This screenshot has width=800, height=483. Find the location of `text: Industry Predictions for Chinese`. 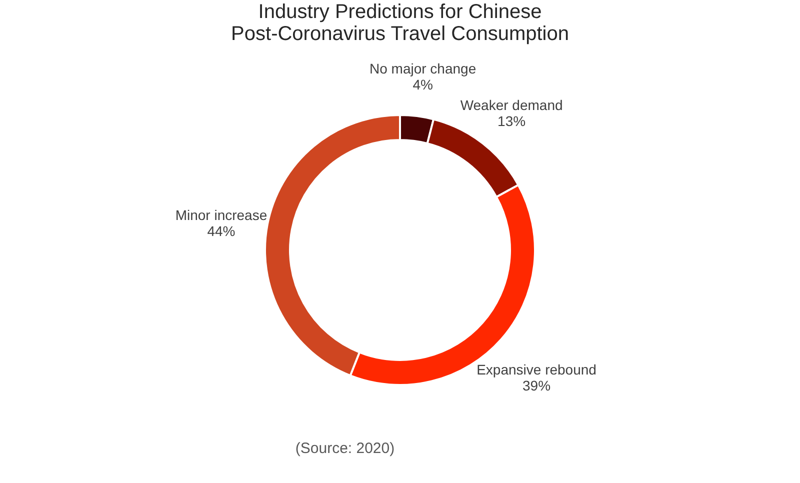

text: Industry Predictions for Chinese is located at coordinates (400, 12).